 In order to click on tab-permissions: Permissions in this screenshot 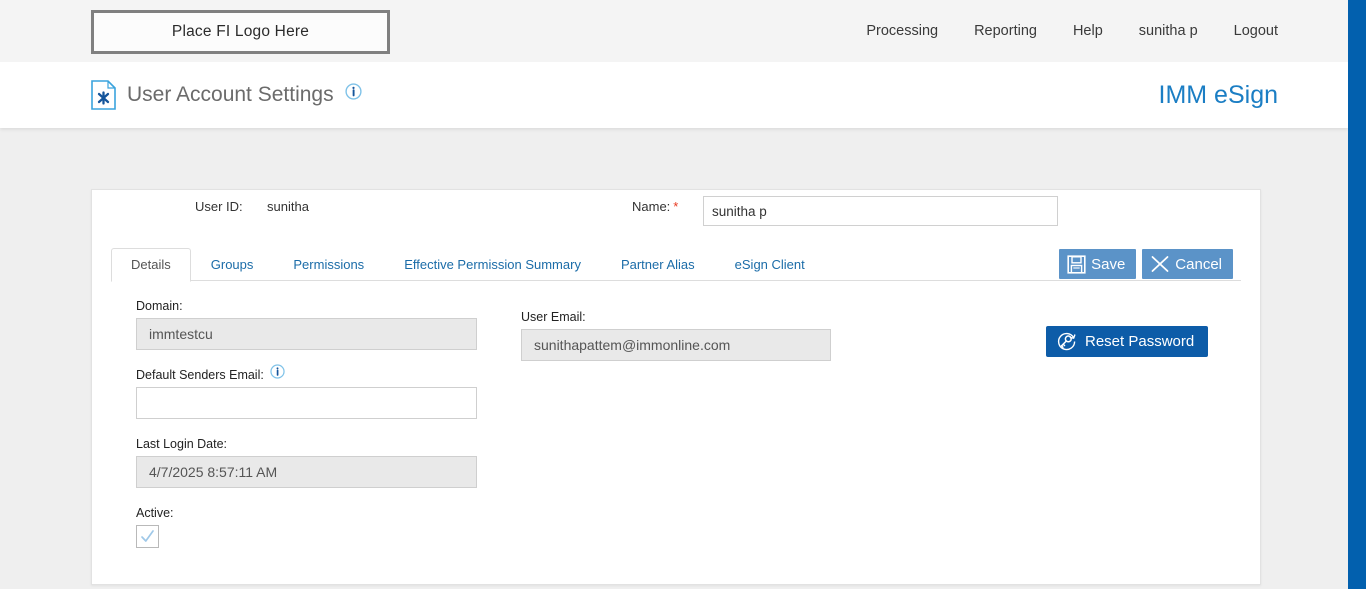, I will do `click(329, 264)`.